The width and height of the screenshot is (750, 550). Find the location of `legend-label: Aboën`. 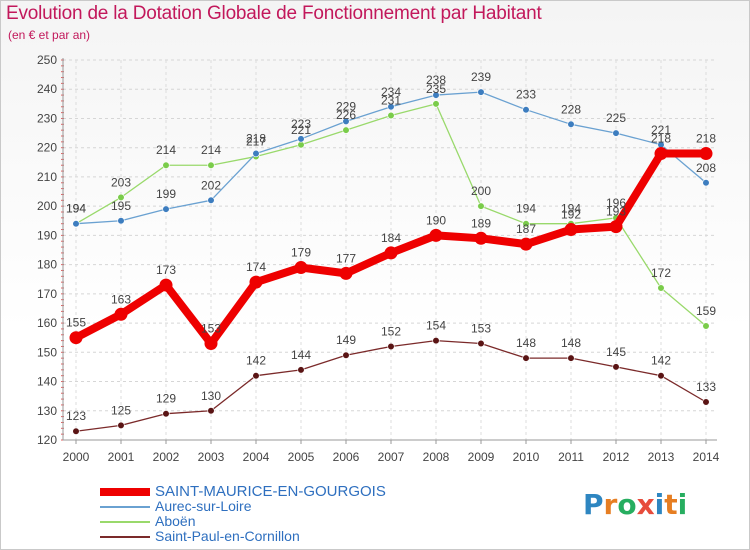

legend-label: Aboën is located at coordinates (175, 521).